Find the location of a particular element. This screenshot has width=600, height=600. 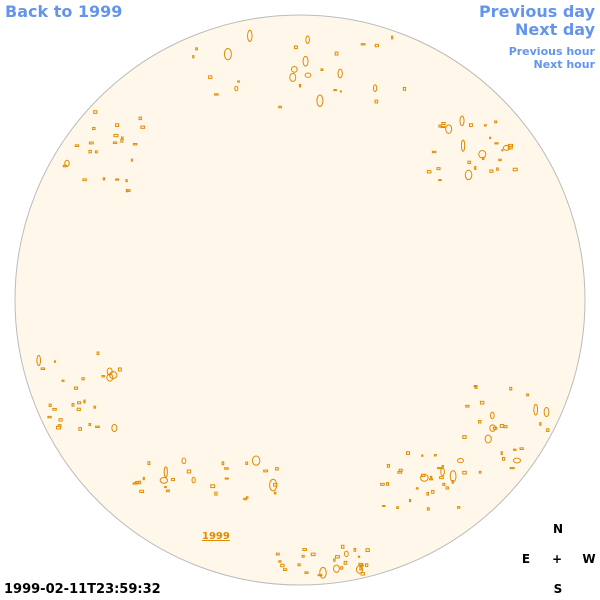

previous-day-link: Previous day is located at coordinates (536, 11).